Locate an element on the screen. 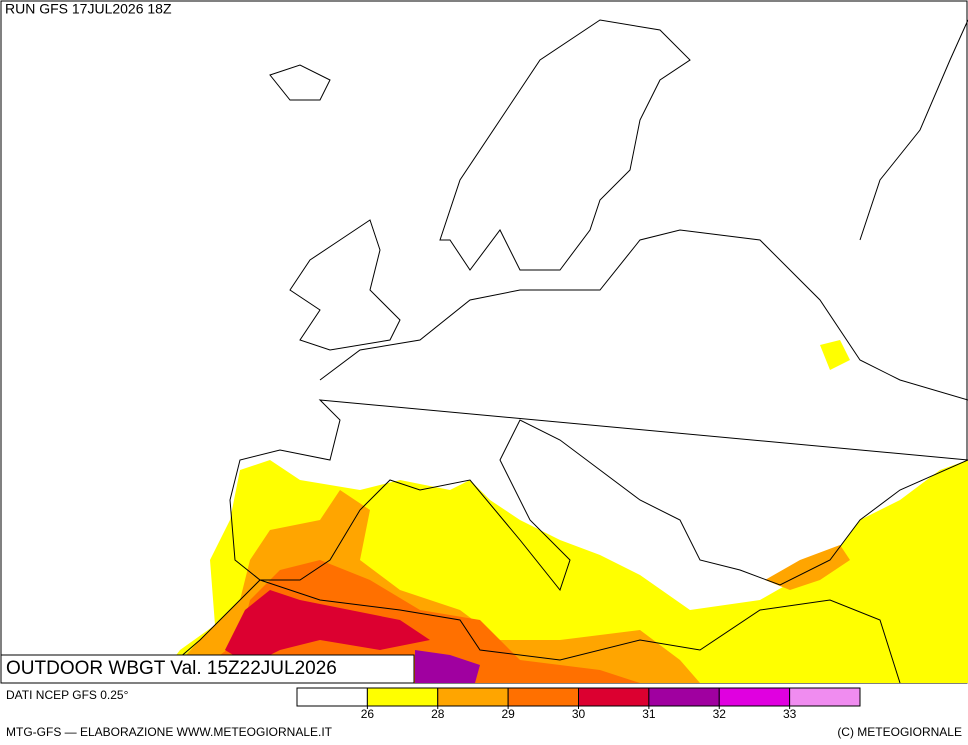 This screenshot has width=968, height=745. legend: 26 28 29 30 31 32 33 is located at coordinates (578, 704).